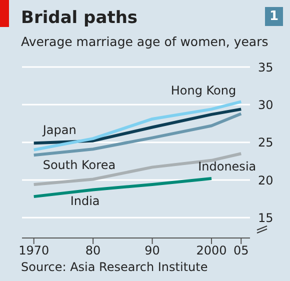 This screenshot has height=281, width=290. What do you see at coordinates (93, 251) in the screenshot?
I see `x-tick-label: 80` at bounding box center [93, 251].